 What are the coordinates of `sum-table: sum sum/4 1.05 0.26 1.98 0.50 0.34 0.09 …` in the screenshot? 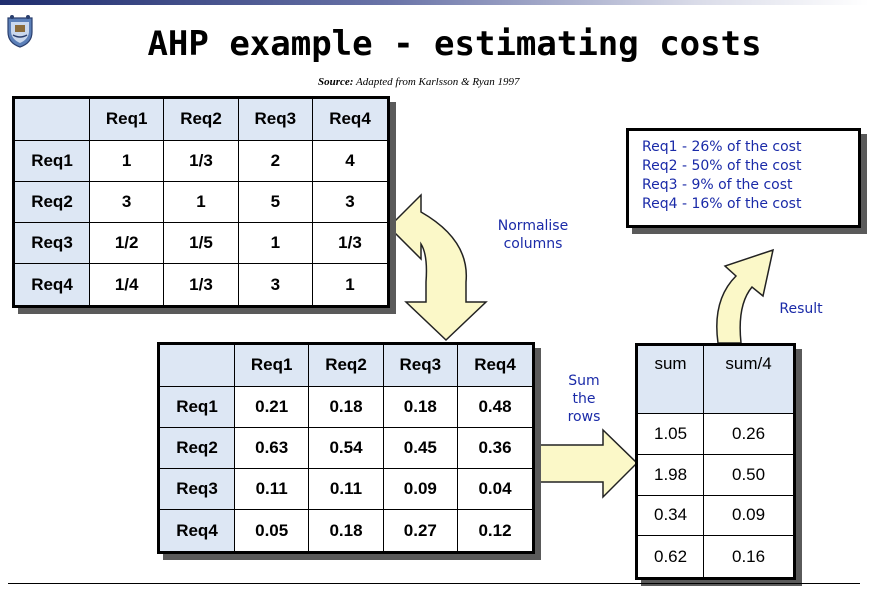 It's located at (715, 461).